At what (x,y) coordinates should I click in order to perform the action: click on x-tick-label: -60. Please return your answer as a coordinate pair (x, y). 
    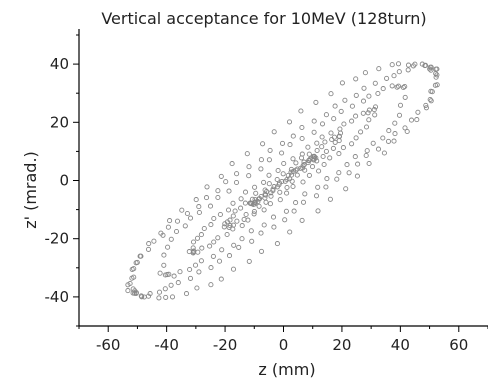
    Looking at the image, I should click on (108, 345).